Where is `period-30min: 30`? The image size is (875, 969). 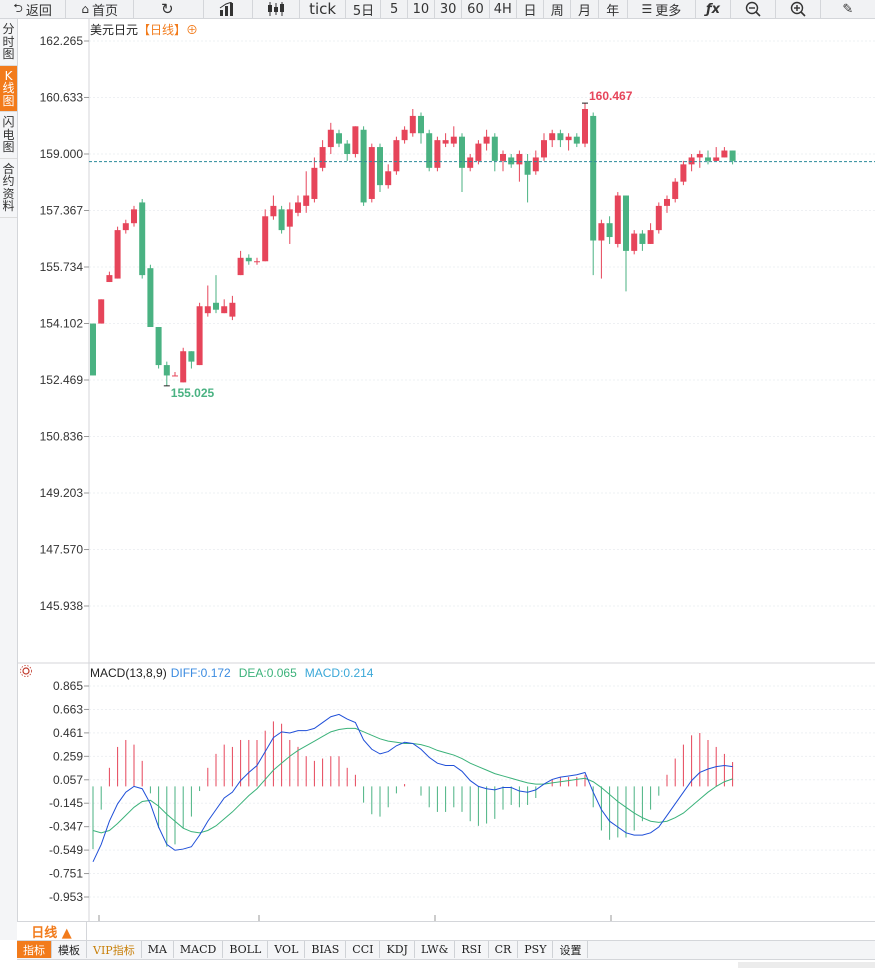
period-30min: 30 is located at coordinates (449, 9).